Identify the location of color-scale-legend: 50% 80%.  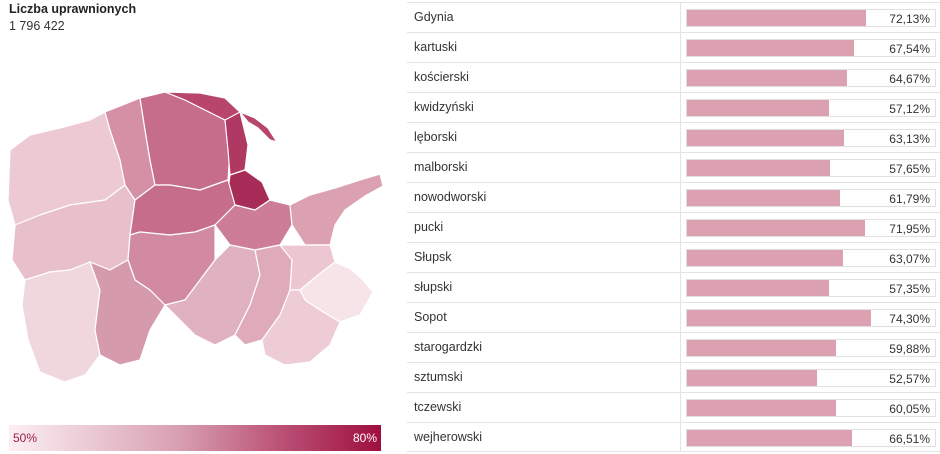
(195, 438).